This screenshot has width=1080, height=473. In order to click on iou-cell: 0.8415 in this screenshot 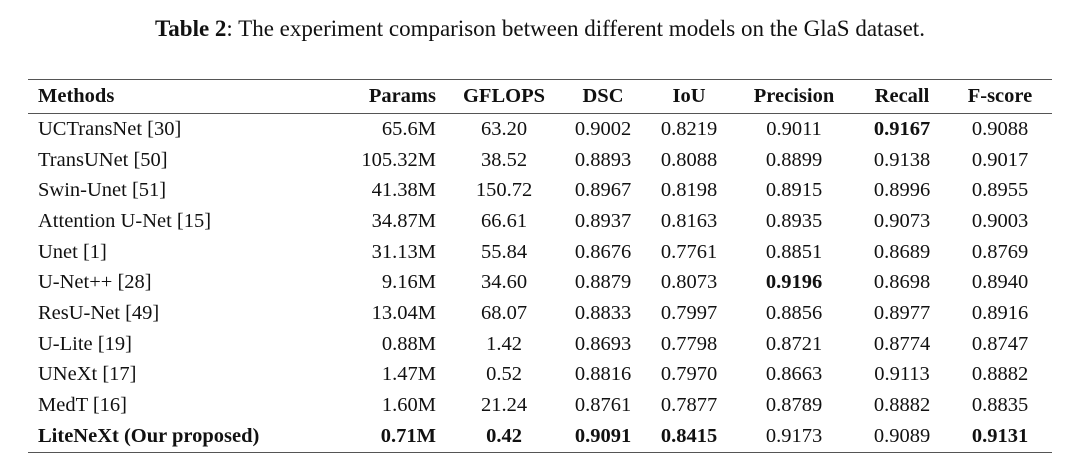, I will do `click(689, 436)`.